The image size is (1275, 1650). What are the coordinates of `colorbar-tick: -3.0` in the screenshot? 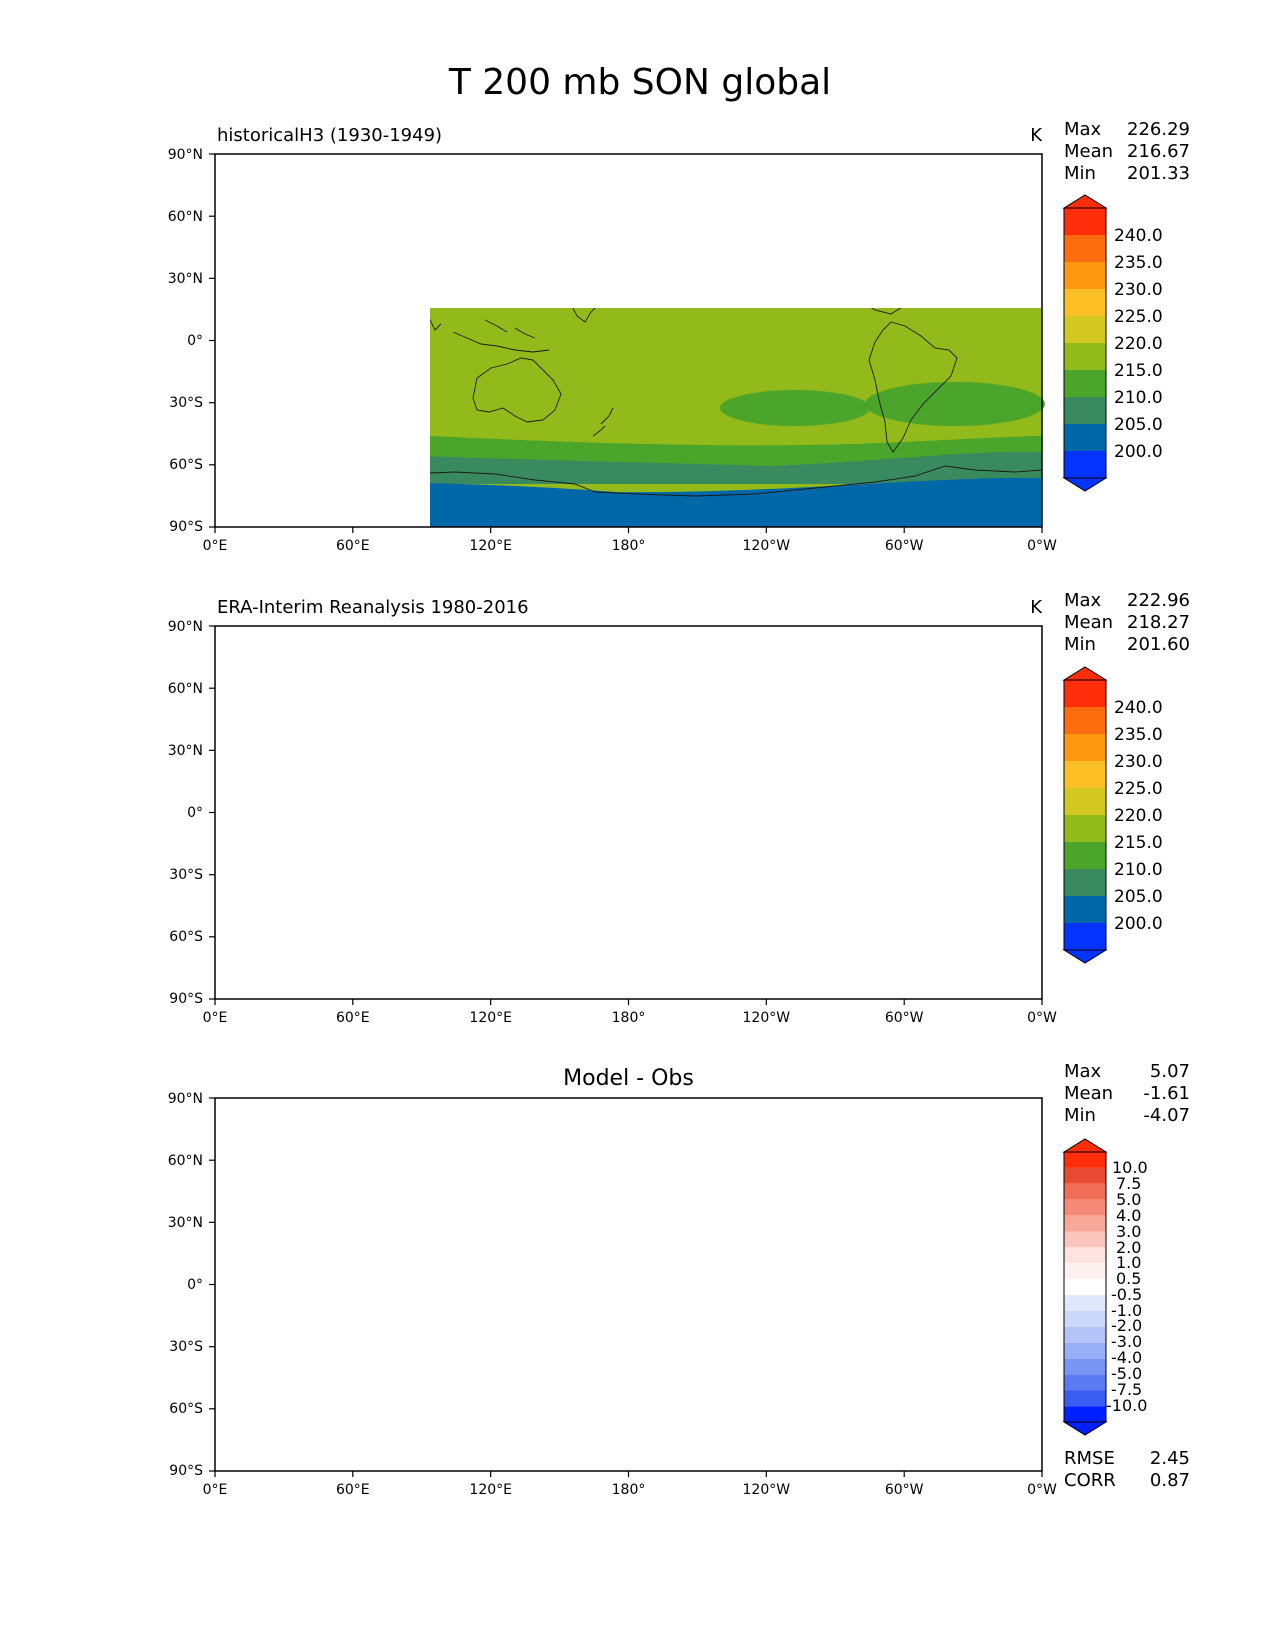 It's located at (1126, 1341).